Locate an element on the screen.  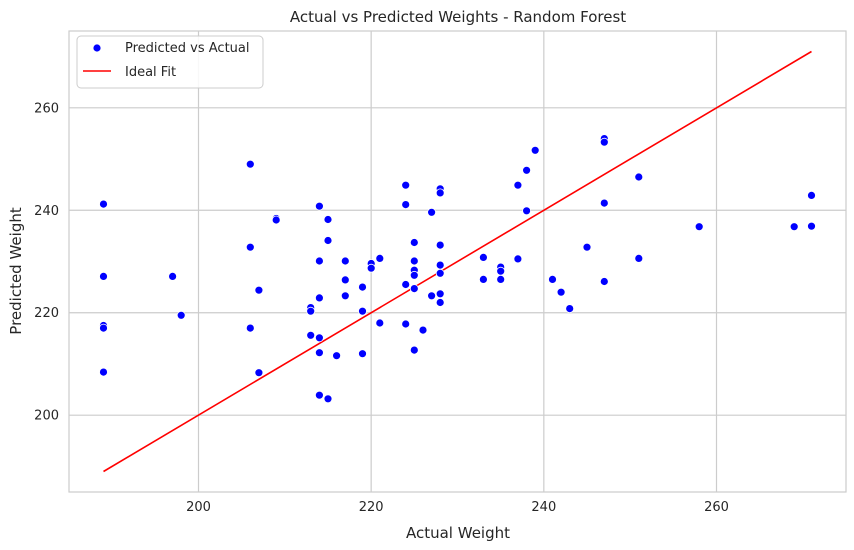
x-tick-label: 200 is located at coordinates (198, 507).